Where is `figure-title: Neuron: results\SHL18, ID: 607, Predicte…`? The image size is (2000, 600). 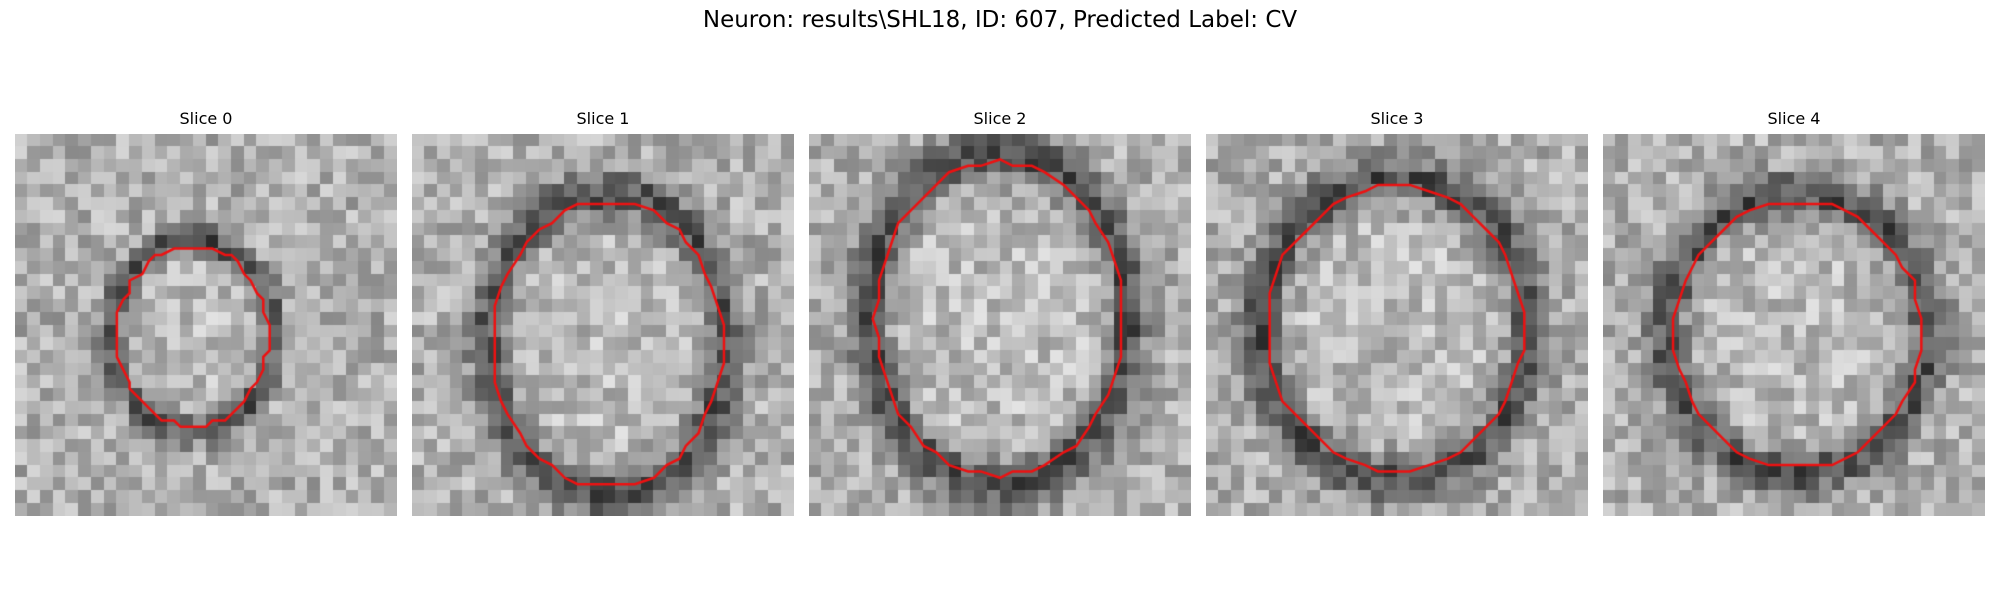 figure-title: Neuron: results\SHL18, ID: 607, Predicte… is located at coordinates (1000, 20).